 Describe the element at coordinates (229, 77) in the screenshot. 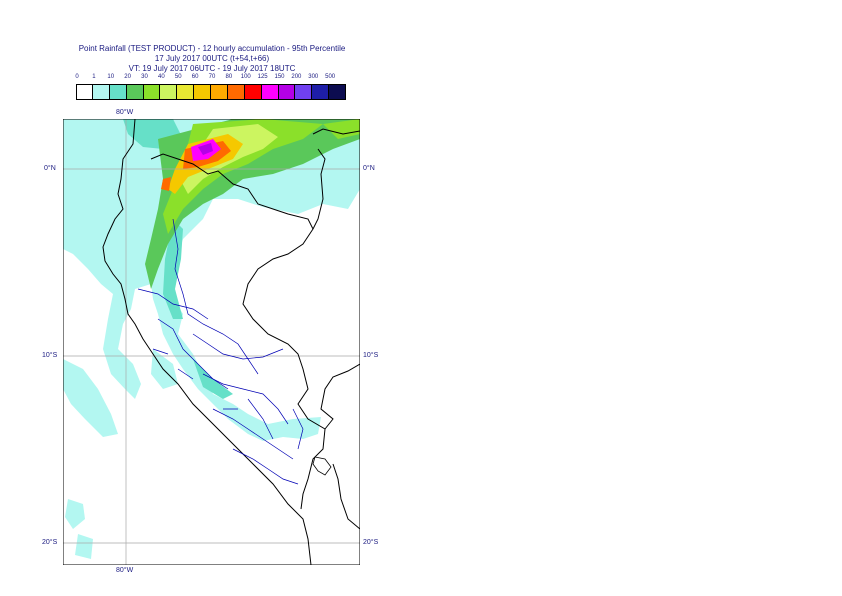

I see `legend-tick-label: 80` at that location.